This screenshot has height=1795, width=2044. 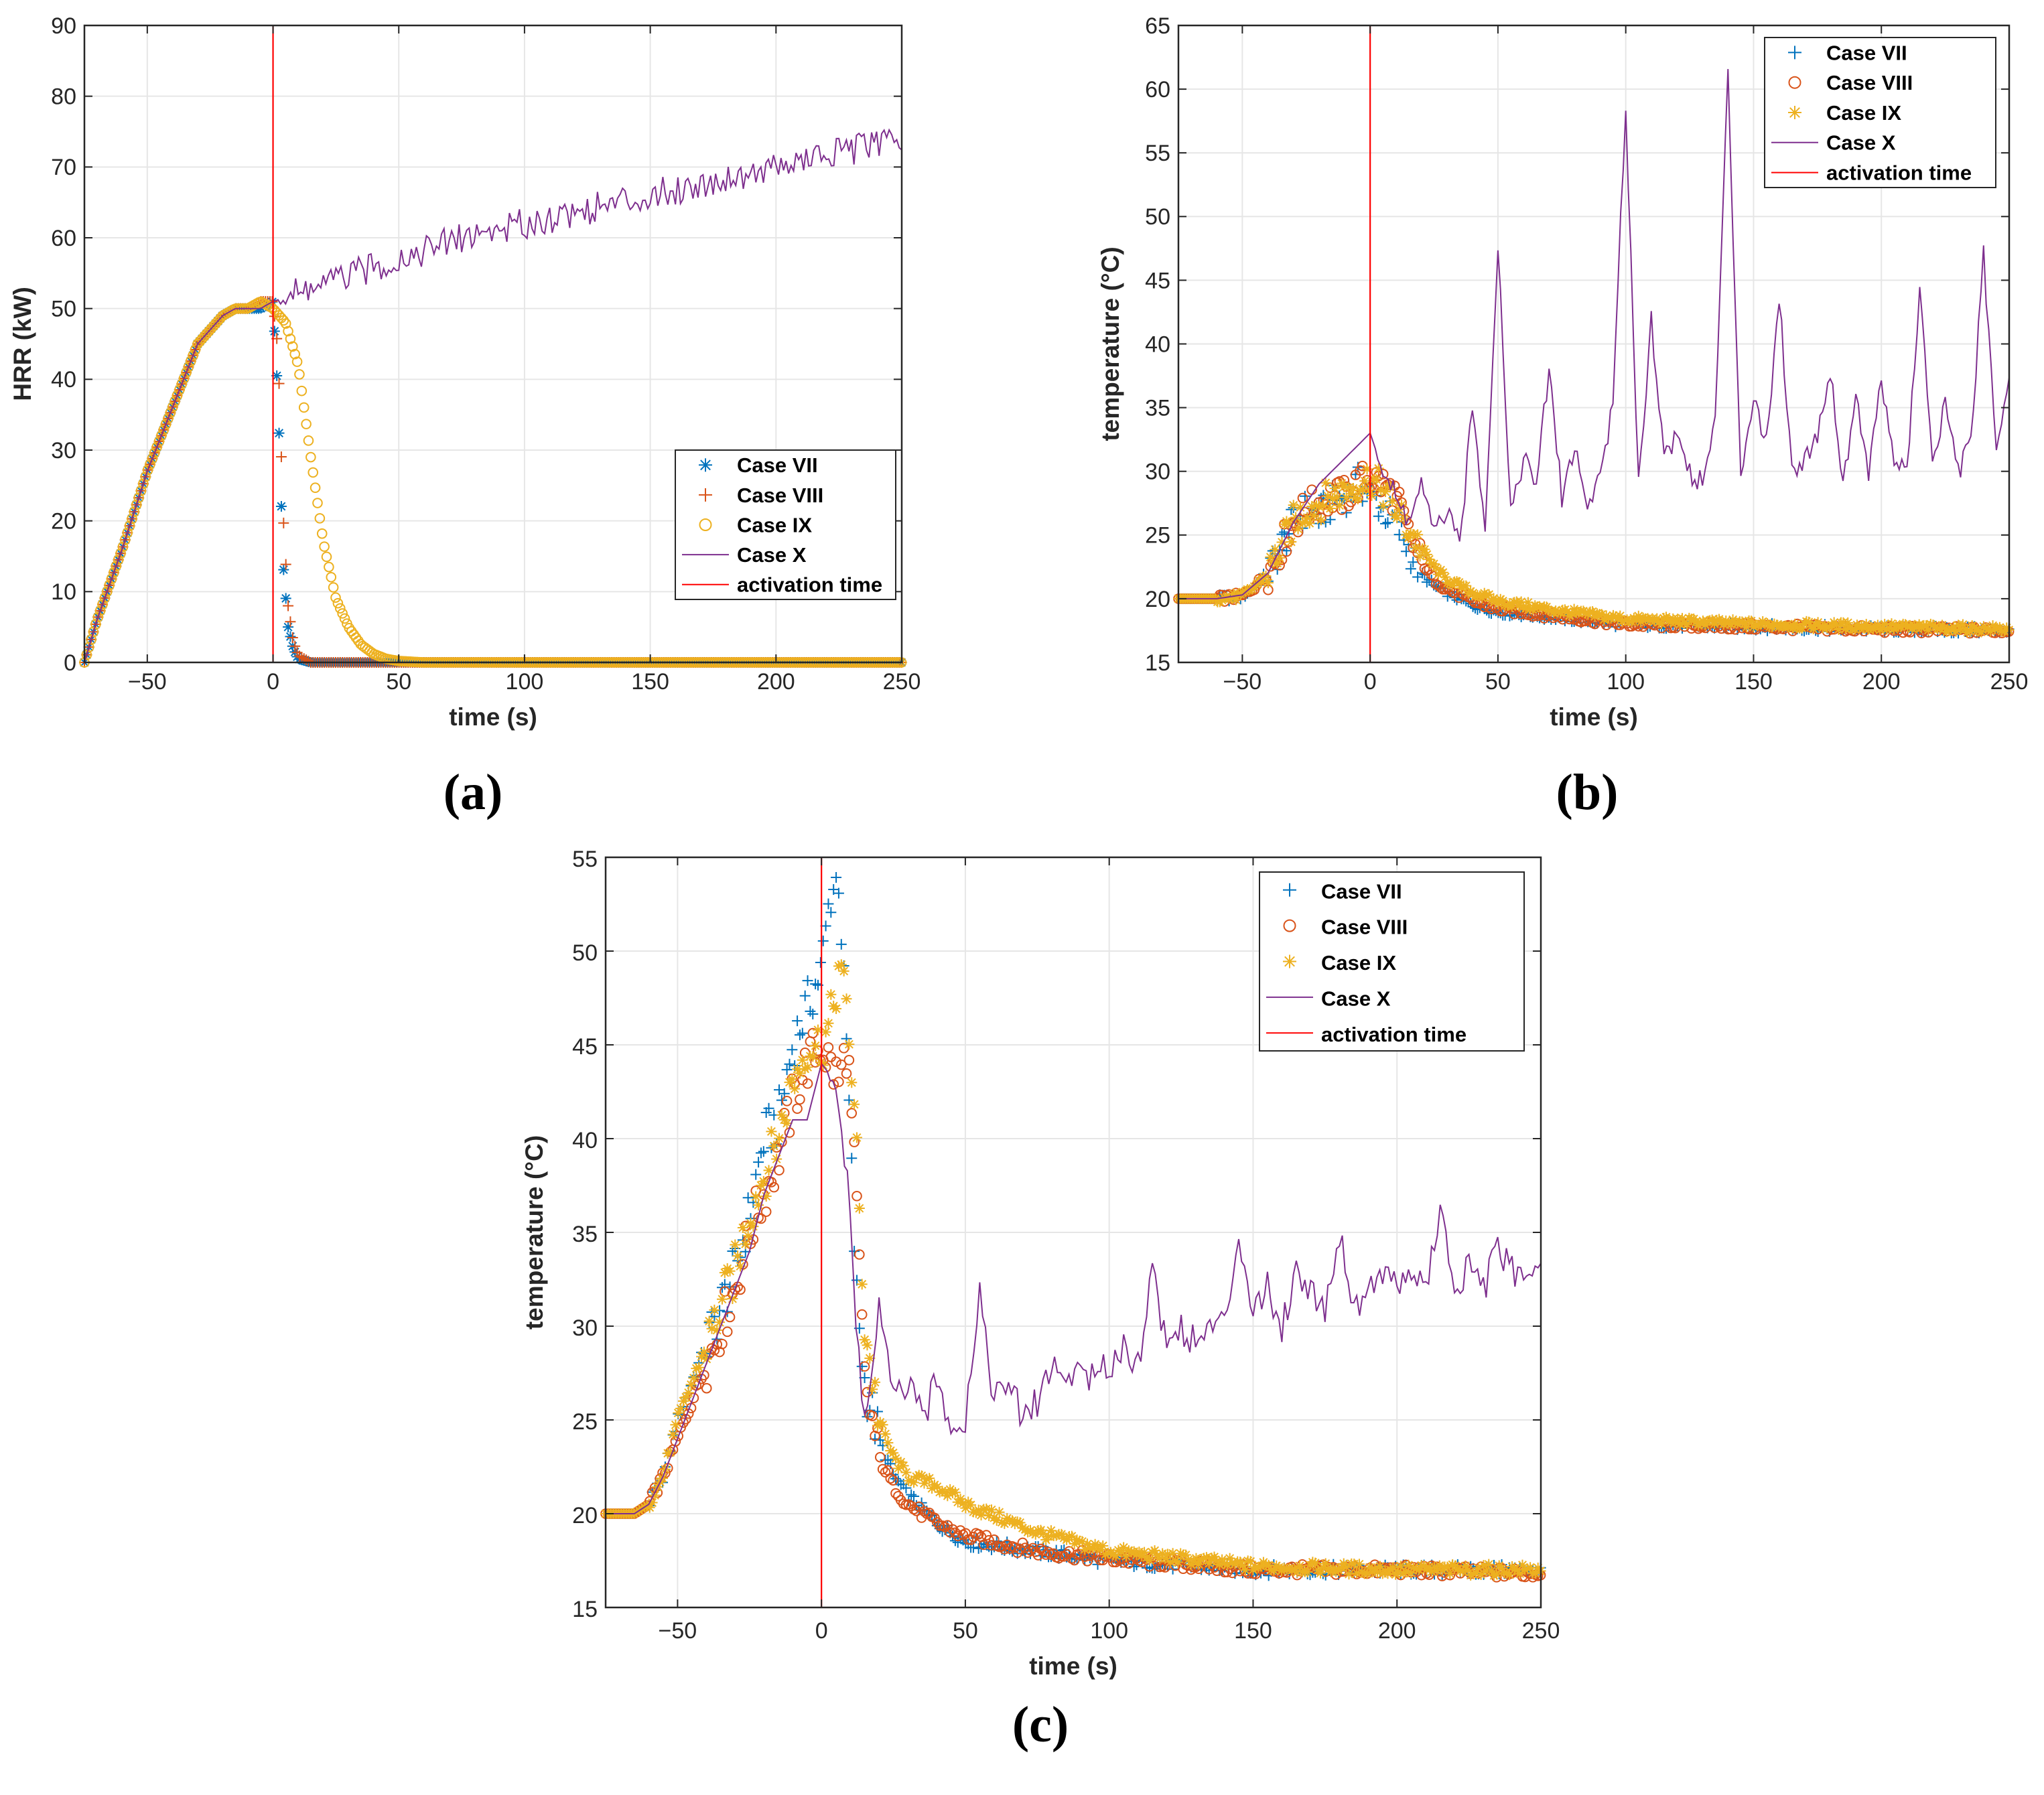 What do you see at coordinates (585, 1515) in the screenshot?
I see `y-tick-label: 20` at bounding box center [585, 1515].